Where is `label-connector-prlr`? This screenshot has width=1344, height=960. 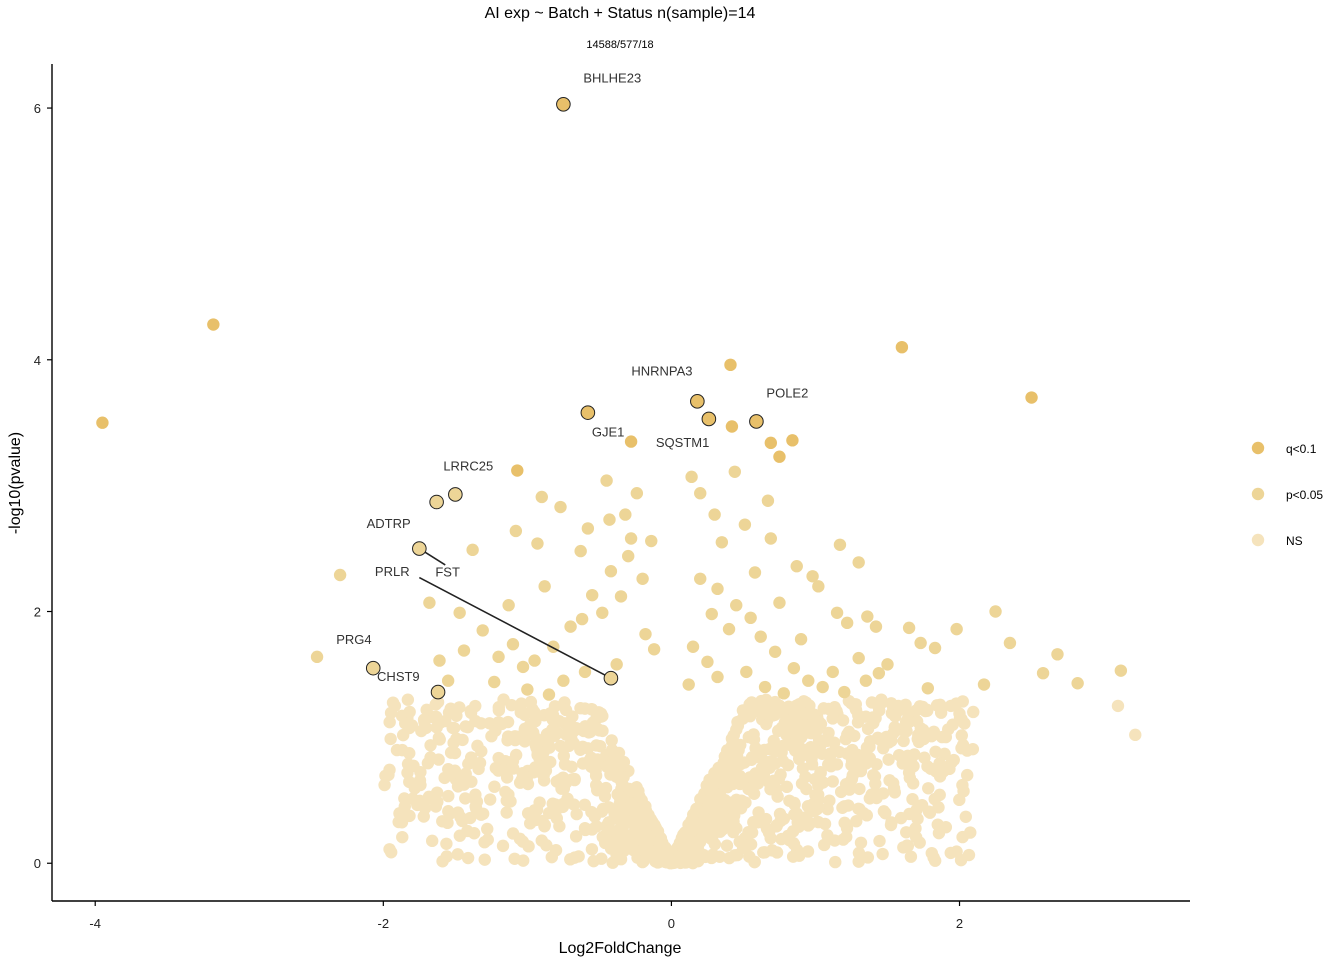
label-connector-prlr is located at coordinates (515, 627).